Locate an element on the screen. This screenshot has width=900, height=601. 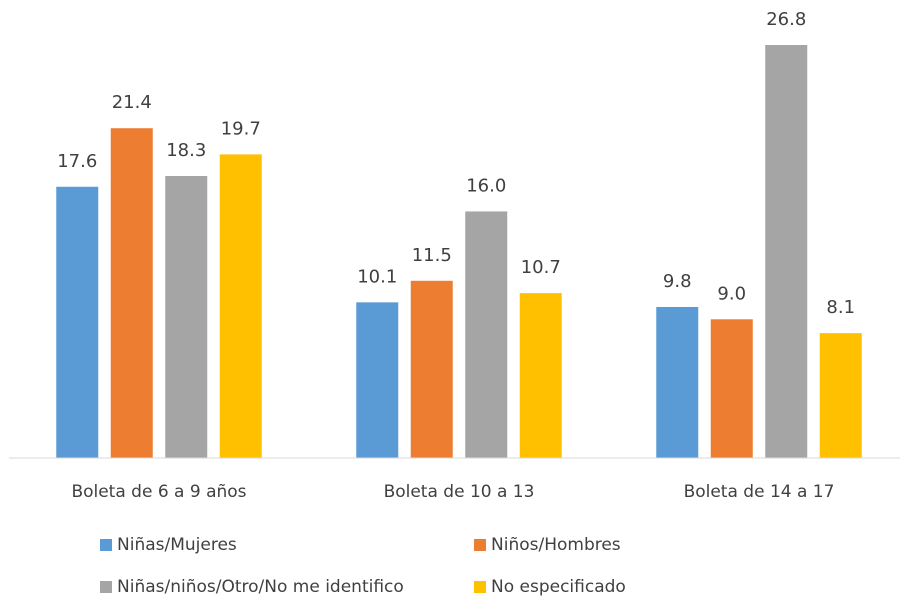
legend-label: Niños/Hombres is located at coordinates (556, 545).